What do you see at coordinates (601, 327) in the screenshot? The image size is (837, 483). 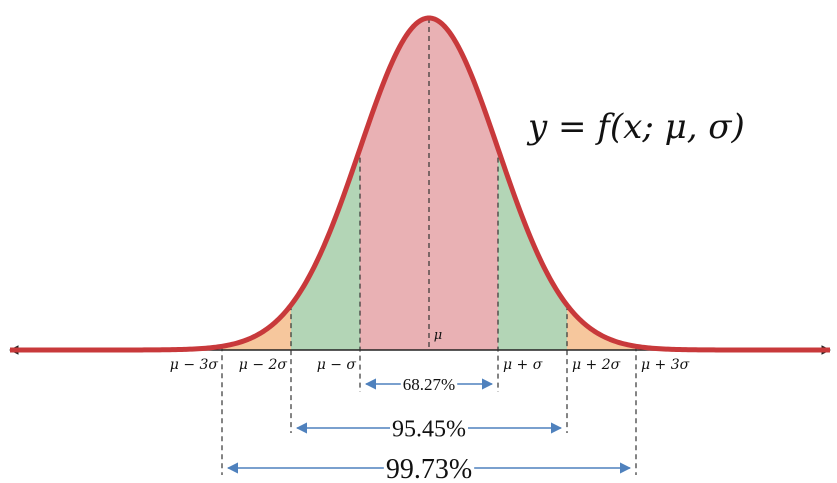 I see `region-two-to-three-sigma-right` at bounding box center [601, 327].